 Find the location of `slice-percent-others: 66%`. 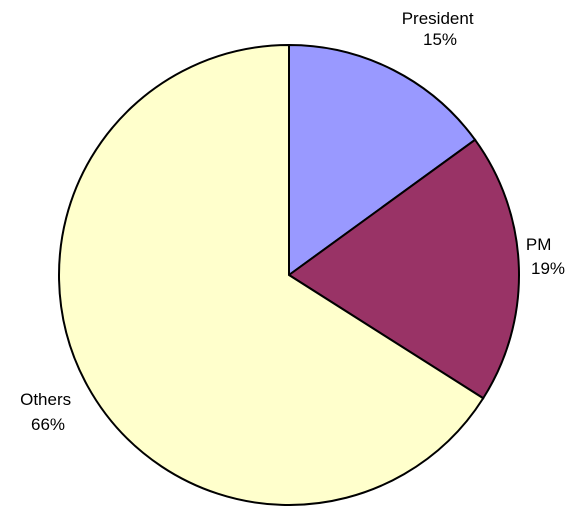

slice-percent-others: 66% is located at coordinates (48, 424).